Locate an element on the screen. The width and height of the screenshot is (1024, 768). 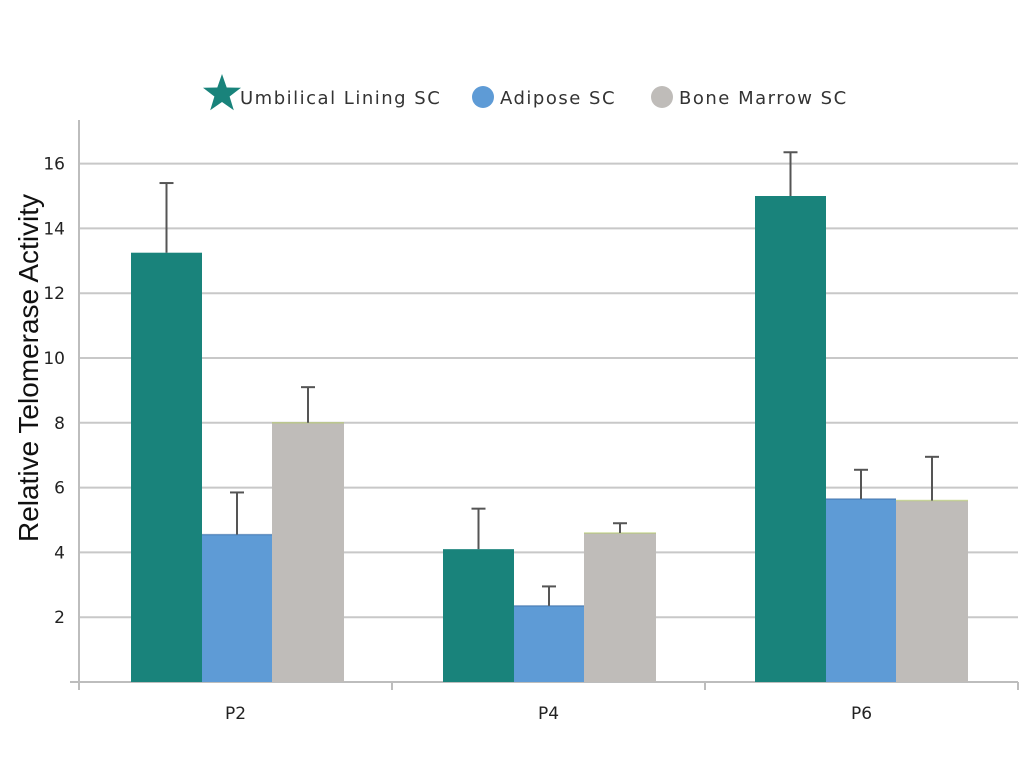
bar-adipose-sc-p2 is located at coordinates (237, 608).